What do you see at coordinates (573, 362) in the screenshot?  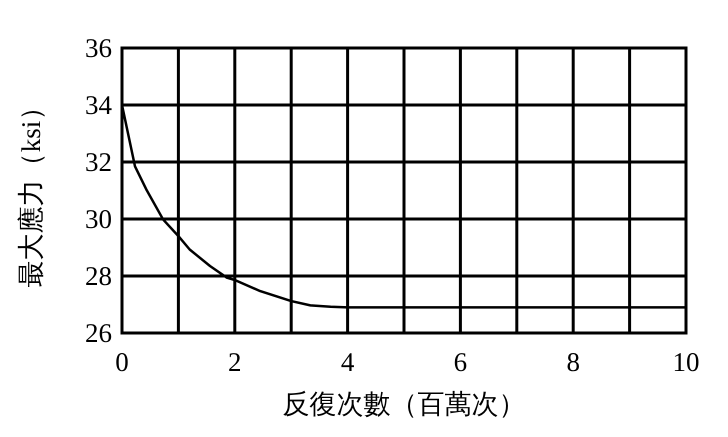 I see `x-tick-label: 8` at bounding box center [573, 362].